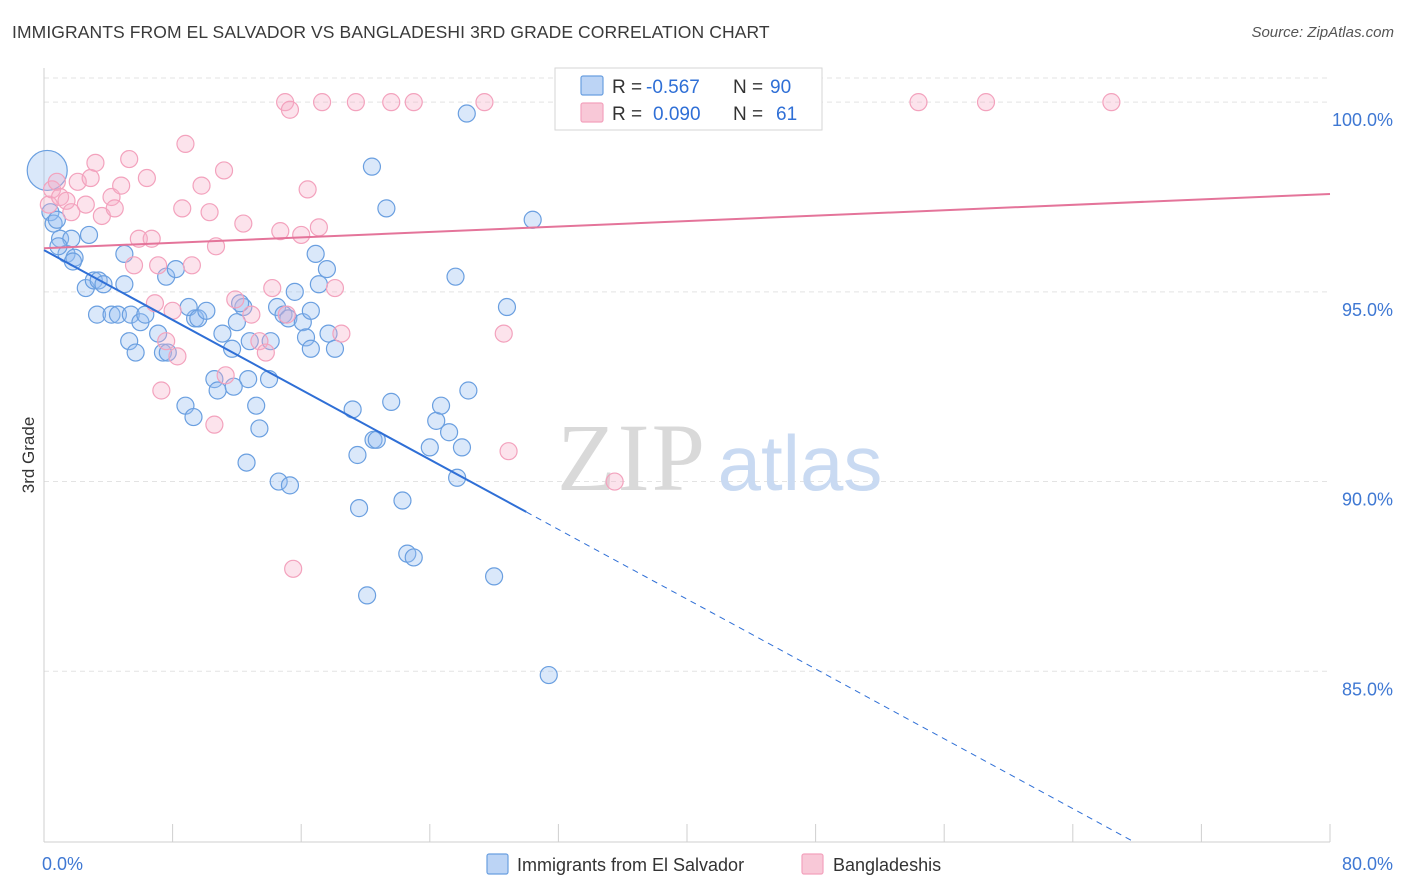  What do you see at coordinates (28, 455) in the screenshot?
I see `y-axis-label: 3rd Grade` at bounding box center [28, 455].